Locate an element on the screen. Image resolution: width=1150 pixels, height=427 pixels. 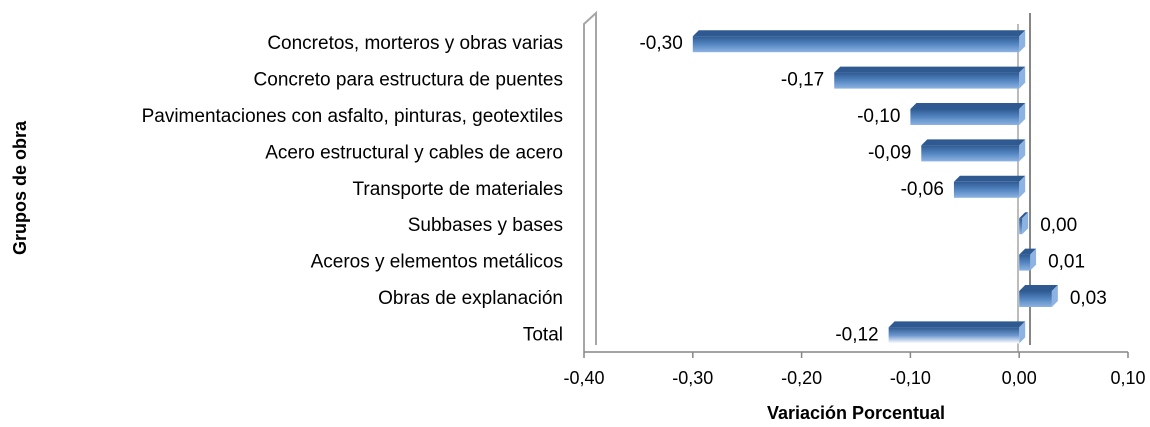
x-axis-ticks: -0,40 -0,30 -0,20 -0,10 0,00 0,10 is located at coordinates (854, 370).